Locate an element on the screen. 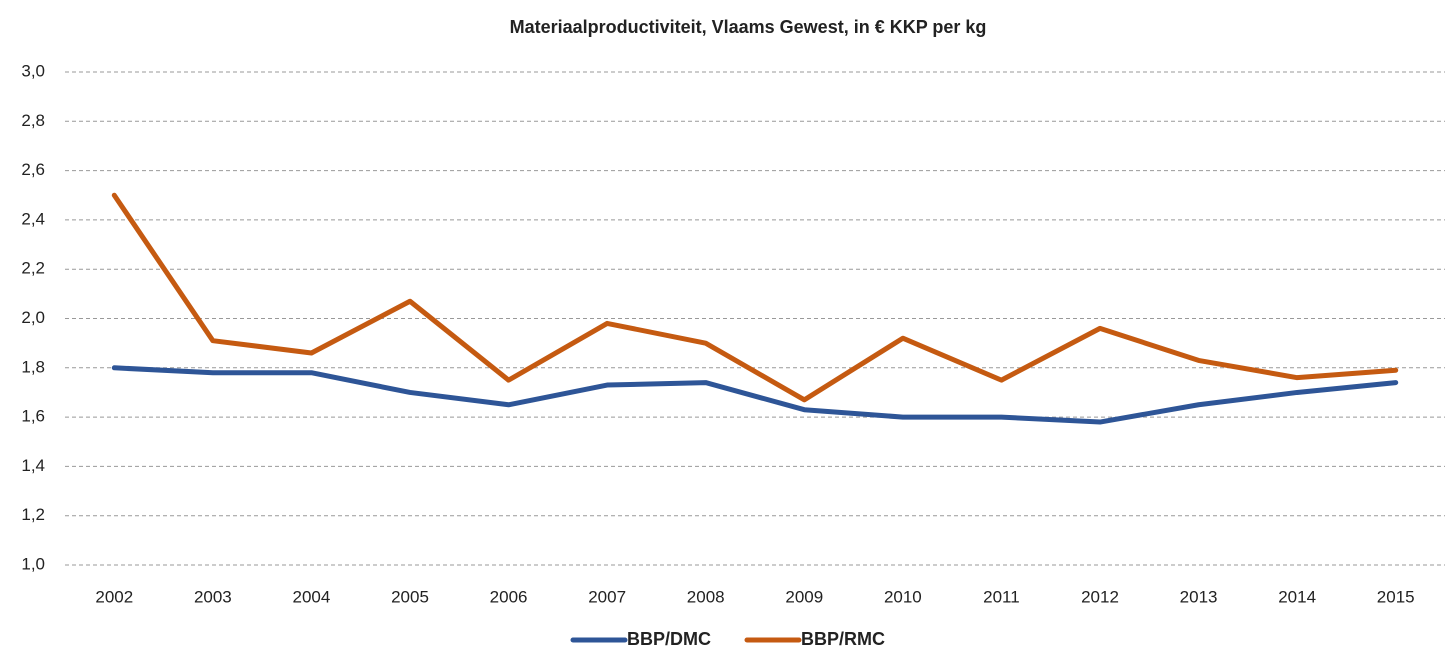 This screenshot has width=1451, height=664. x-tick-label: 2004 is located at coordinates (312, 596).